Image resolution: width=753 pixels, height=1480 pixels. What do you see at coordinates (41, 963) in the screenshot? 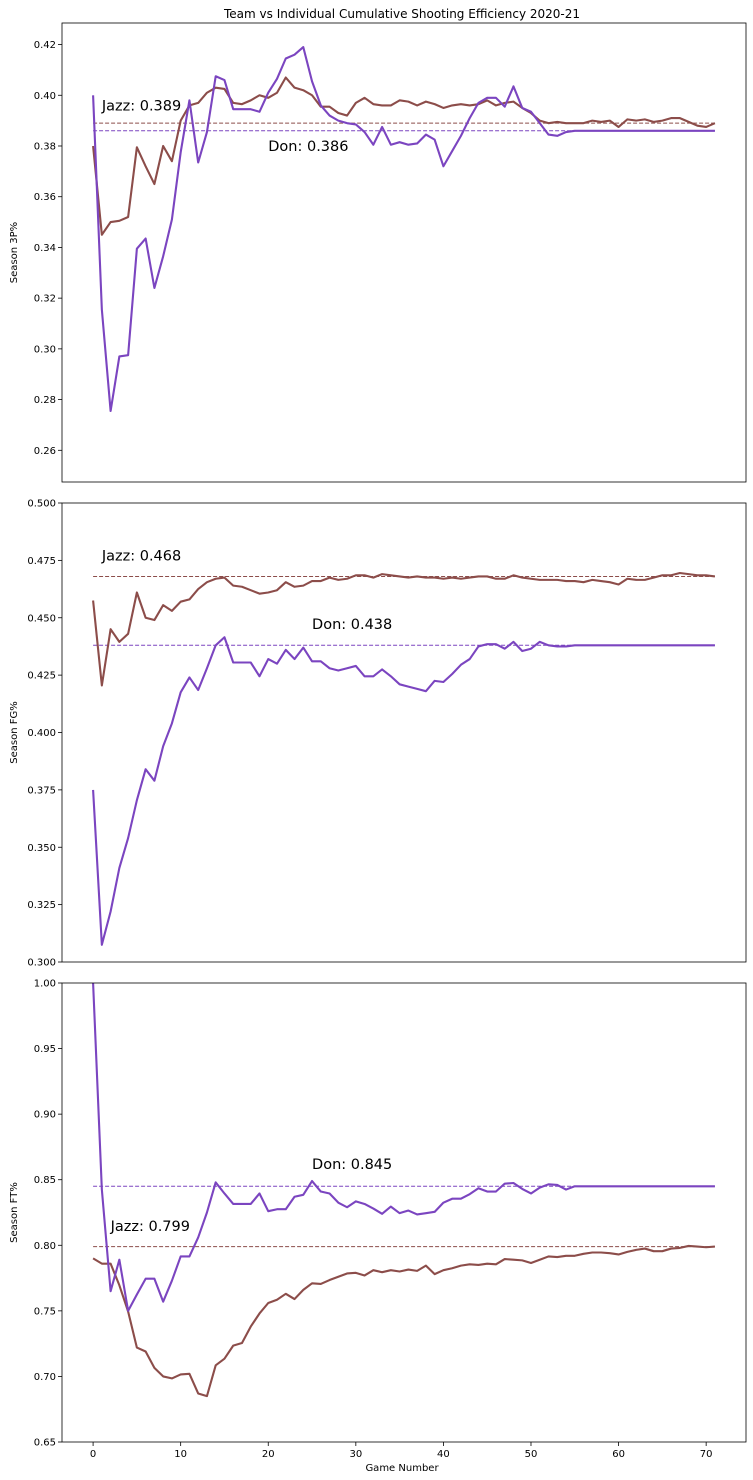
I see `y-tick-label-fg: 0.300` at bounding box center [41, 963].